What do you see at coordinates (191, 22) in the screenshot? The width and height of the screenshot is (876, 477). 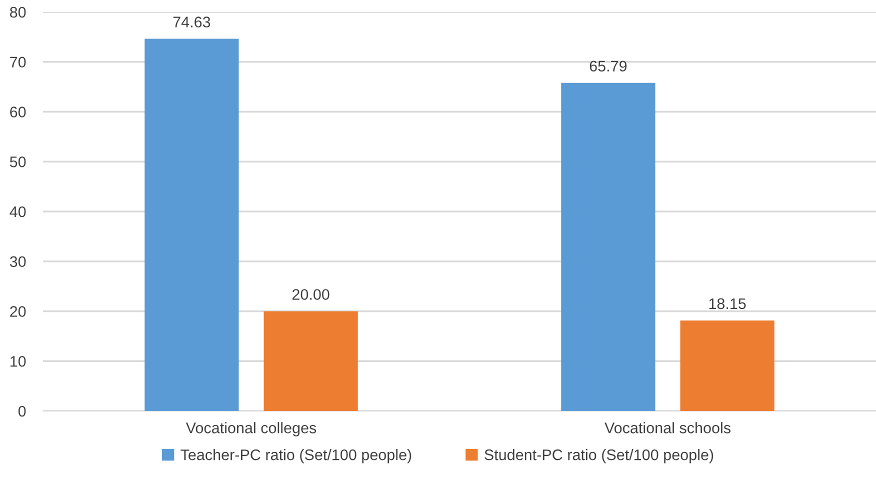 I see `data-label: 74.63` at bounding box center [191, 22].